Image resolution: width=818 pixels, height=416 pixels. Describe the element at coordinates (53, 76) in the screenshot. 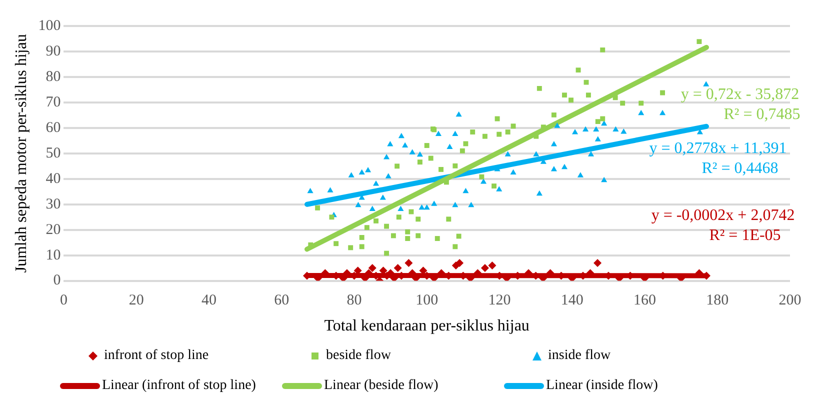

I see `y-tick-label: 80` at that location.